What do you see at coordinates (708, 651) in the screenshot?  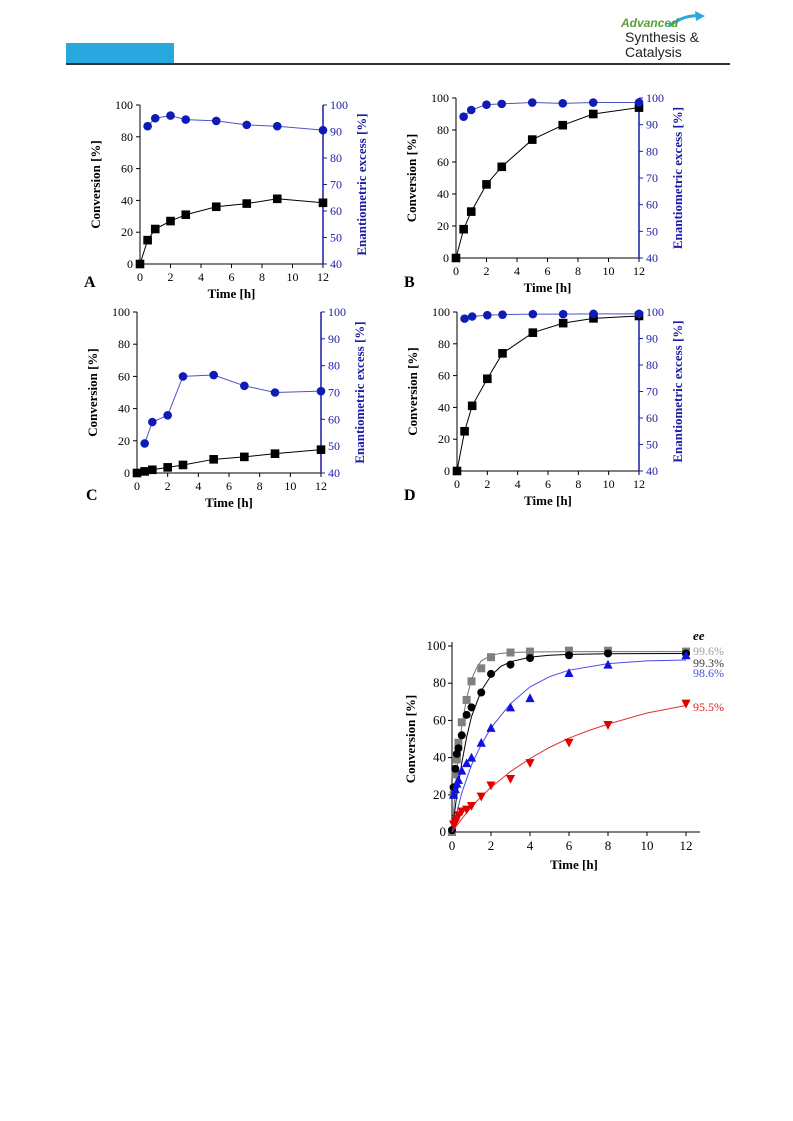 I see `ee-label: 99.6%` at bounding box center [708, 651].